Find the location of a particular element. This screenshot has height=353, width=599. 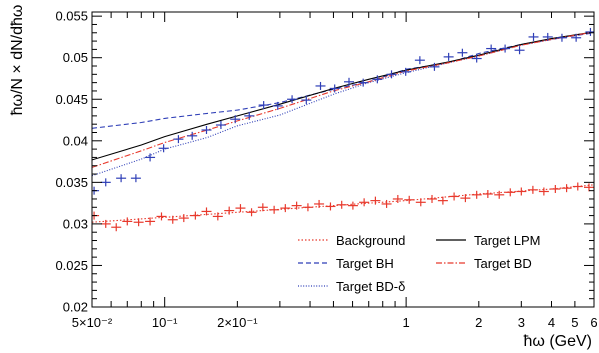

y-tick-label: 0.045 is located at coordinates (71, 99).